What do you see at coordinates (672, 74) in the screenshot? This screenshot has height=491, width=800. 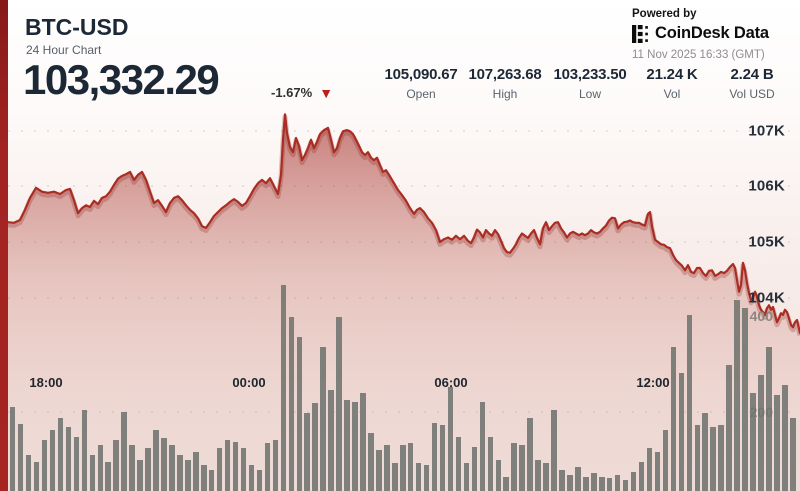 I see `stat-vol-value: 21.24 K` at bounding box center [672, 74].